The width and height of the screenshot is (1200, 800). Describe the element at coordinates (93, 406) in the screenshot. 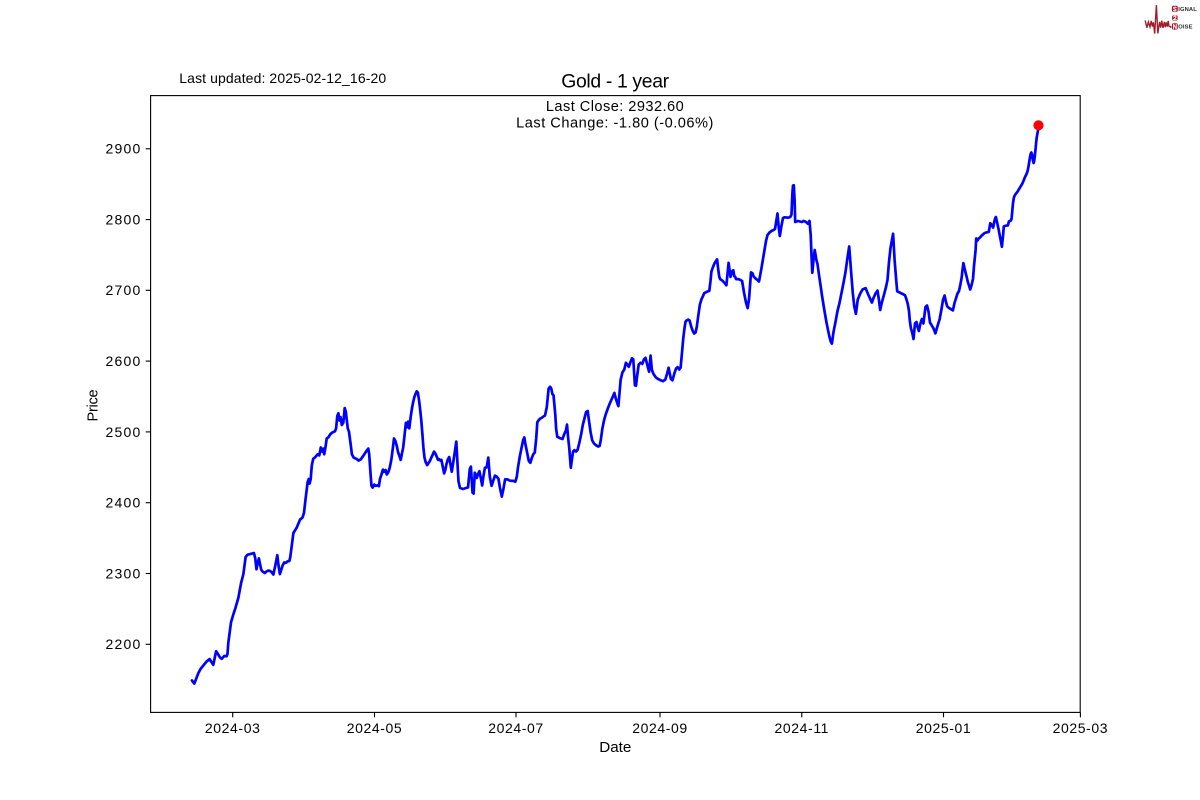

I see `svg-text: Price` at that location.